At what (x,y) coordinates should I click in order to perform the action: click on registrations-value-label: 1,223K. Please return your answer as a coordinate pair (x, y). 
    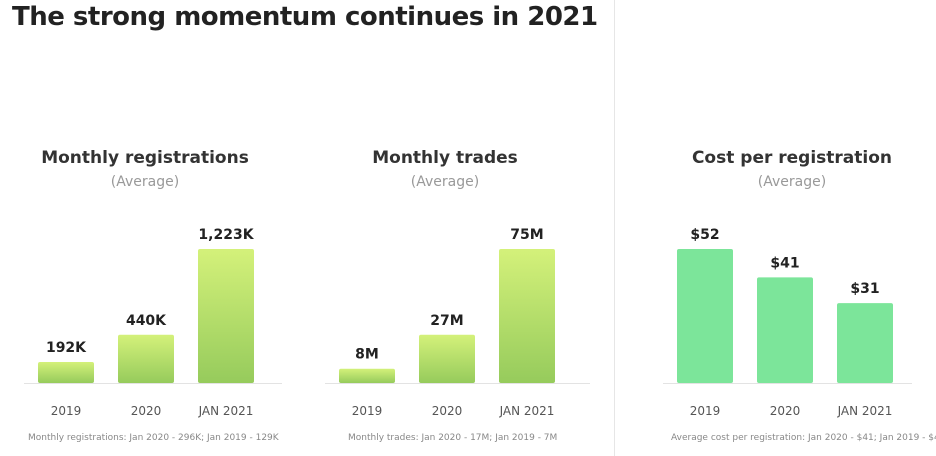
    Looking at the image, I should click on (226, 235).